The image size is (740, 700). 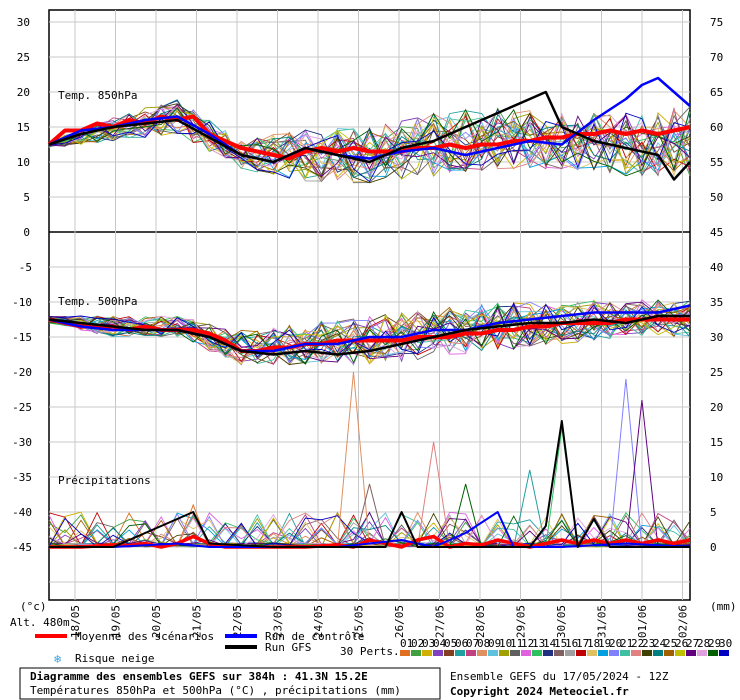 What do you see at coordinates (494, 643) in the screenshot?
I see `pert-id-label: 09` at bounding box center [494, 643].